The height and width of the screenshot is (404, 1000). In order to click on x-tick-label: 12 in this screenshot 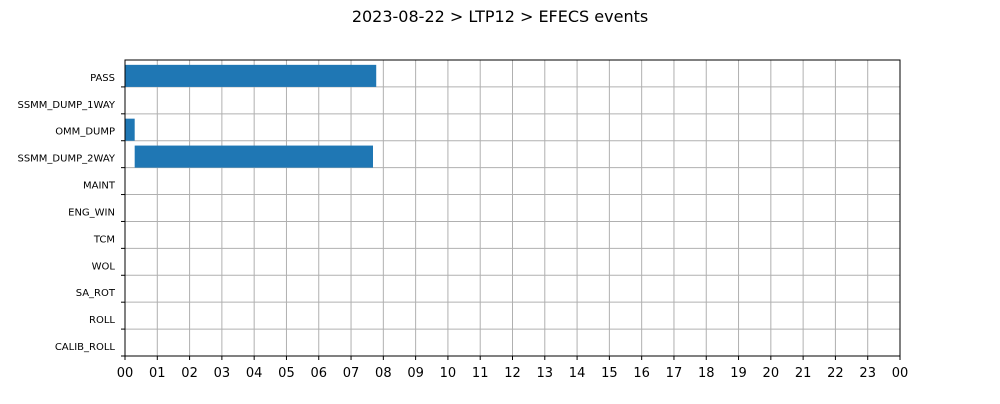, I will do `click(512, 373)`.